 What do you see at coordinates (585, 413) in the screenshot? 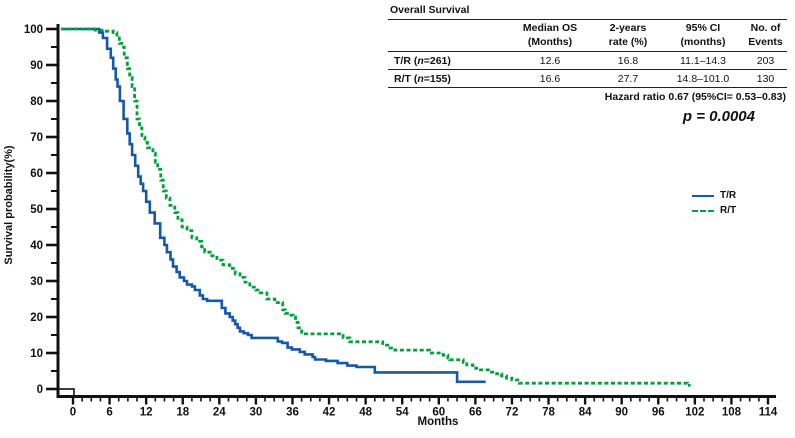
I see `x-tick-label: 84` at bounding box center [585, 413].